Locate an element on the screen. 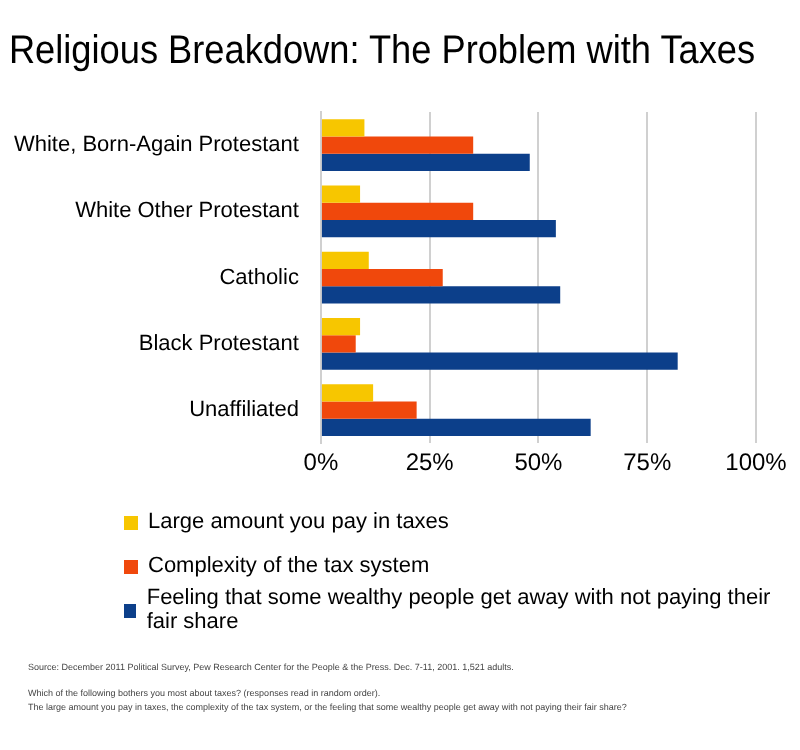  y-tick-label: White Other Protestant is located at coordinates (187, 211).